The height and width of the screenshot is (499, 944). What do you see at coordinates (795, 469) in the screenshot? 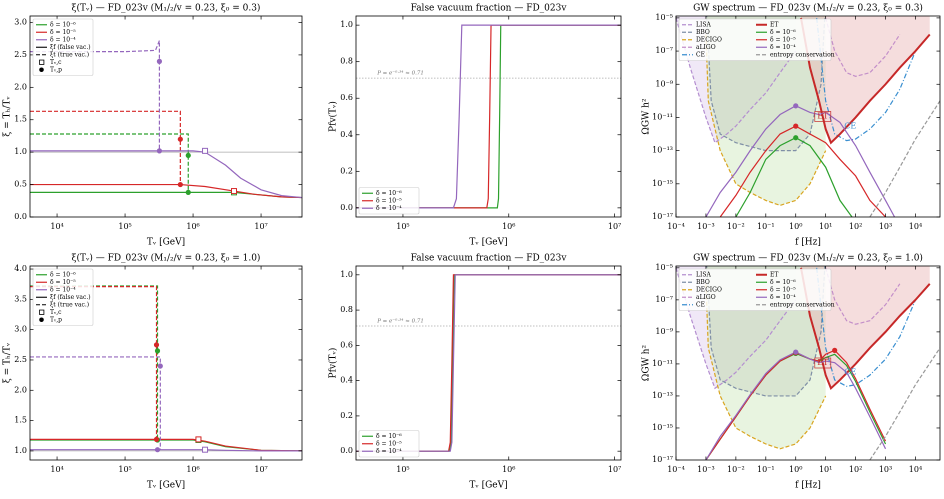
I see `x-tick-label: 10⁰` at bounding box center [795, 469].